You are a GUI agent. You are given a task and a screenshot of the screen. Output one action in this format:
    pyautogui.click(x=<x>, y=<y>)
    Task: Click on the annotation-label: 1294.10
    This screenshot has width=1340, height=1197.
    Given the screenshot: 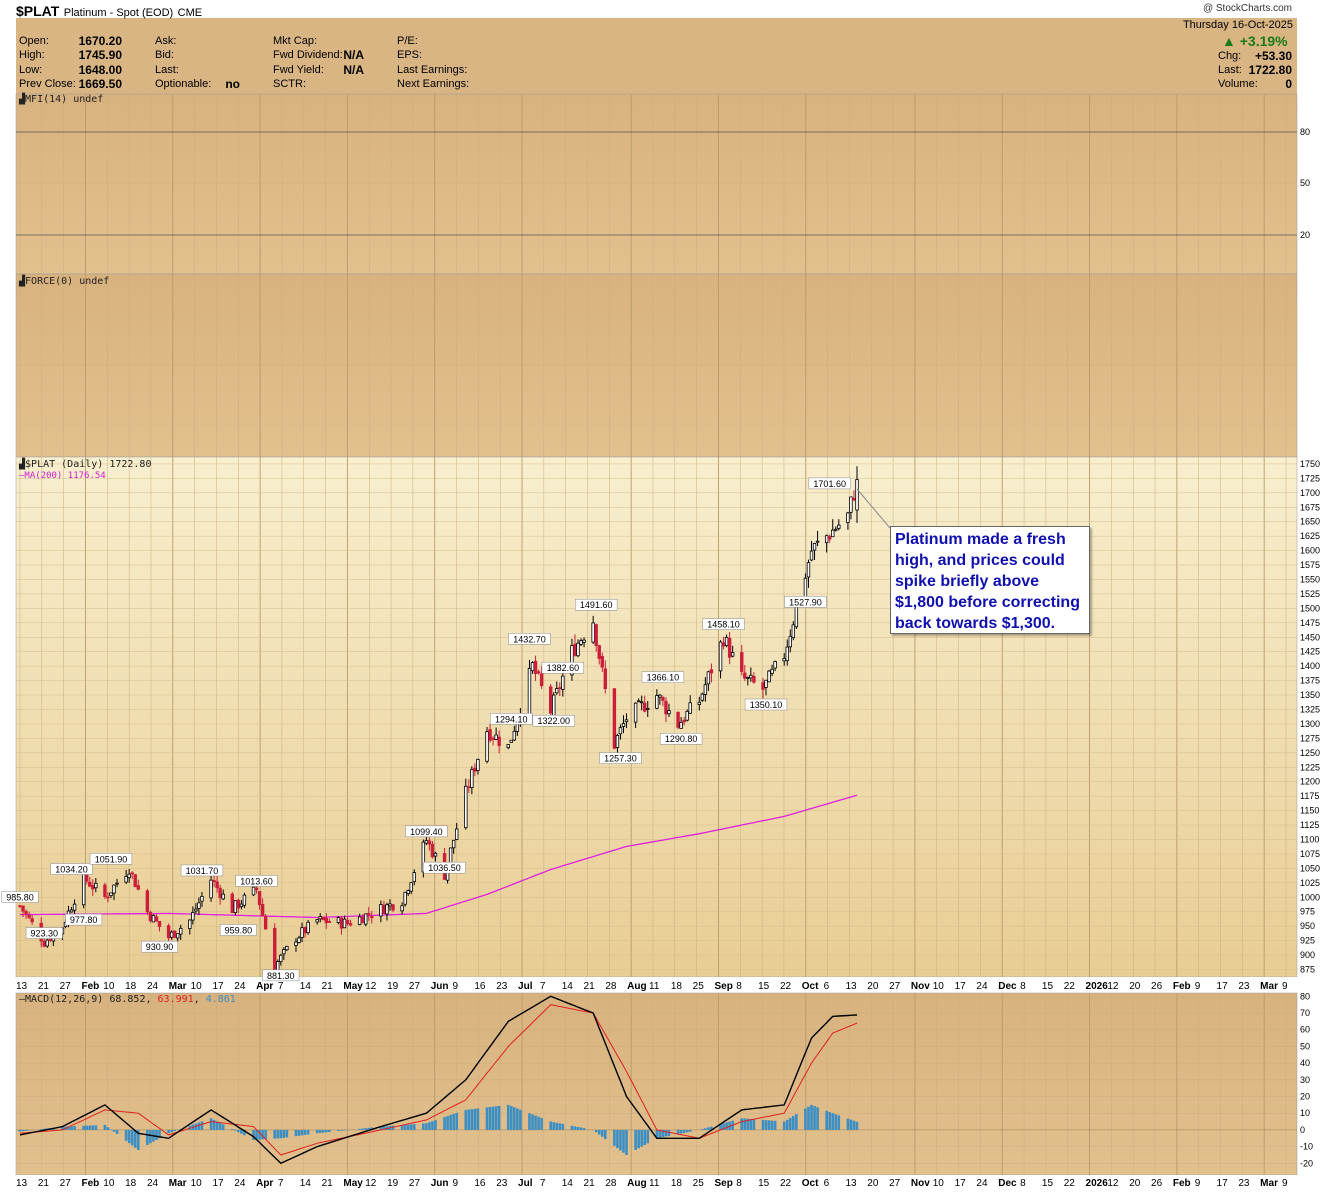 What is the action you would take?
    pyautogui.click(x=511, y=719)
    